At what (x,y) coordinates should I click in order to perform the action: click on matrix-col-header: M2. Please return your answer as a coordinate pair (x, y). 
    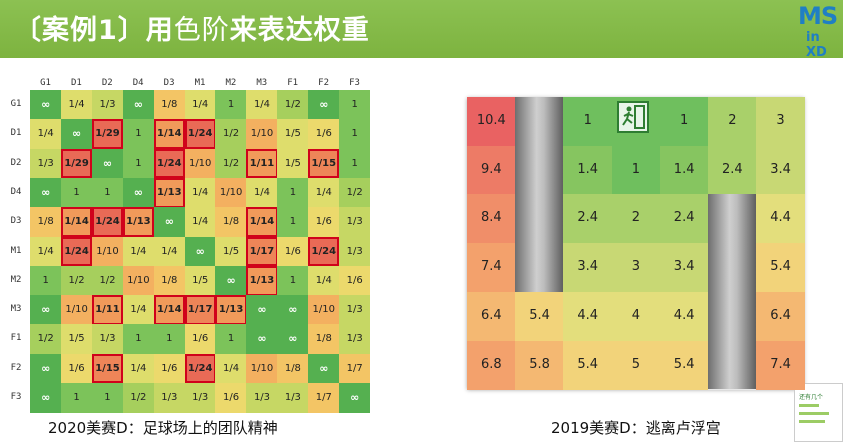
    Looking at the image, I should click on (231, 83).